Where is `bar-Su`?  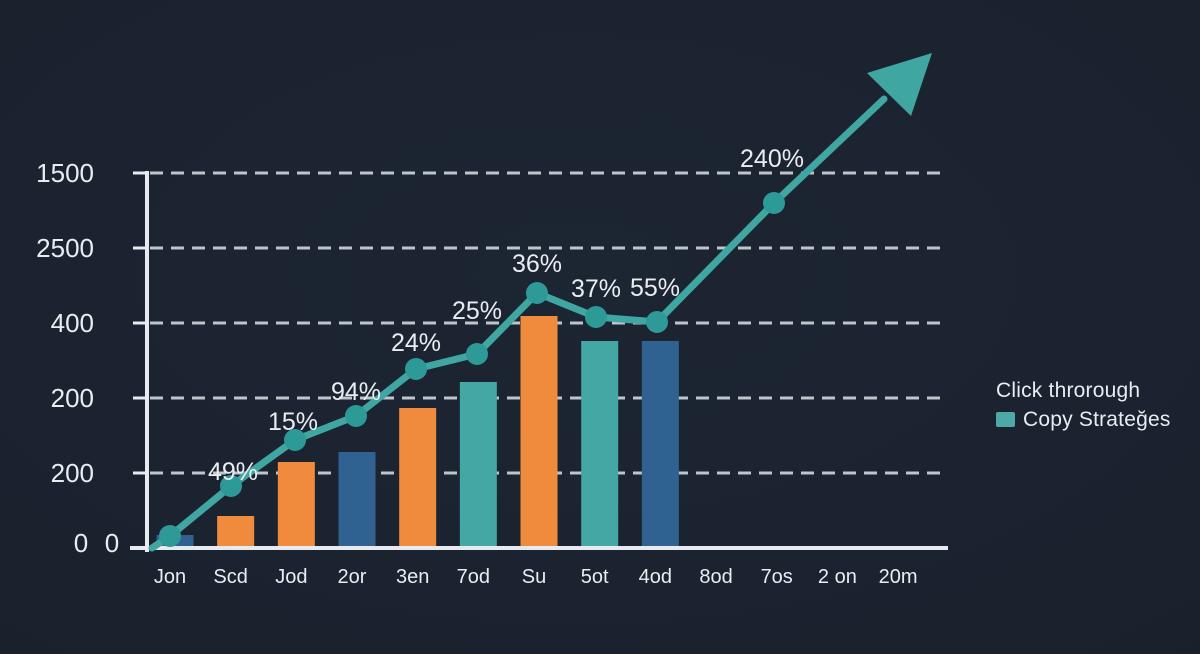 bar-Su is located at coordinates (539, 431).